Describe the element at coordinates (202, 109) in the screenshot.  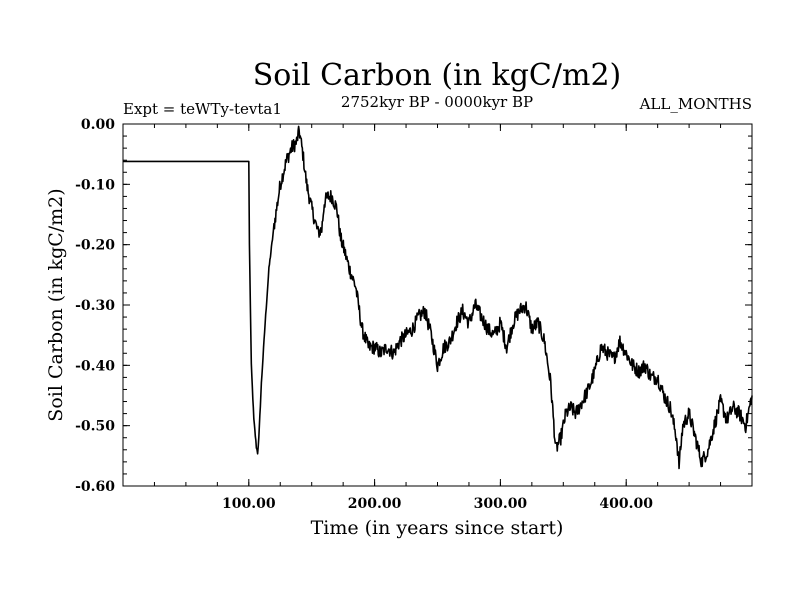
I see `experiment-label: Expt = teWTy-tevta1` at that location.